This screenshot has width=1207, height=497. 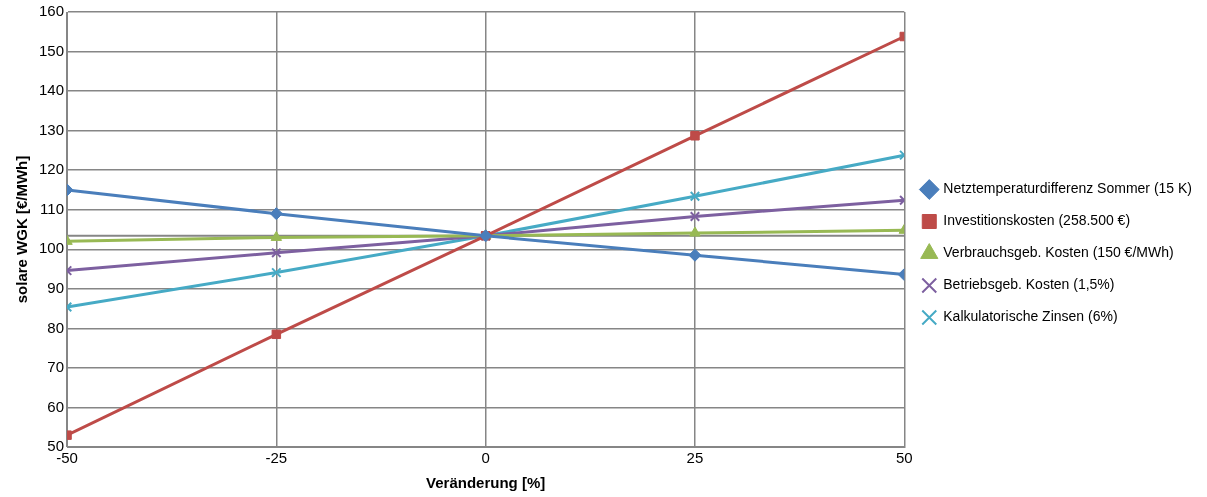 What do you see at coordinates (52, 90) in the screenshot?
I see `y-tick-label: 140` at bounding box center [52, 90].